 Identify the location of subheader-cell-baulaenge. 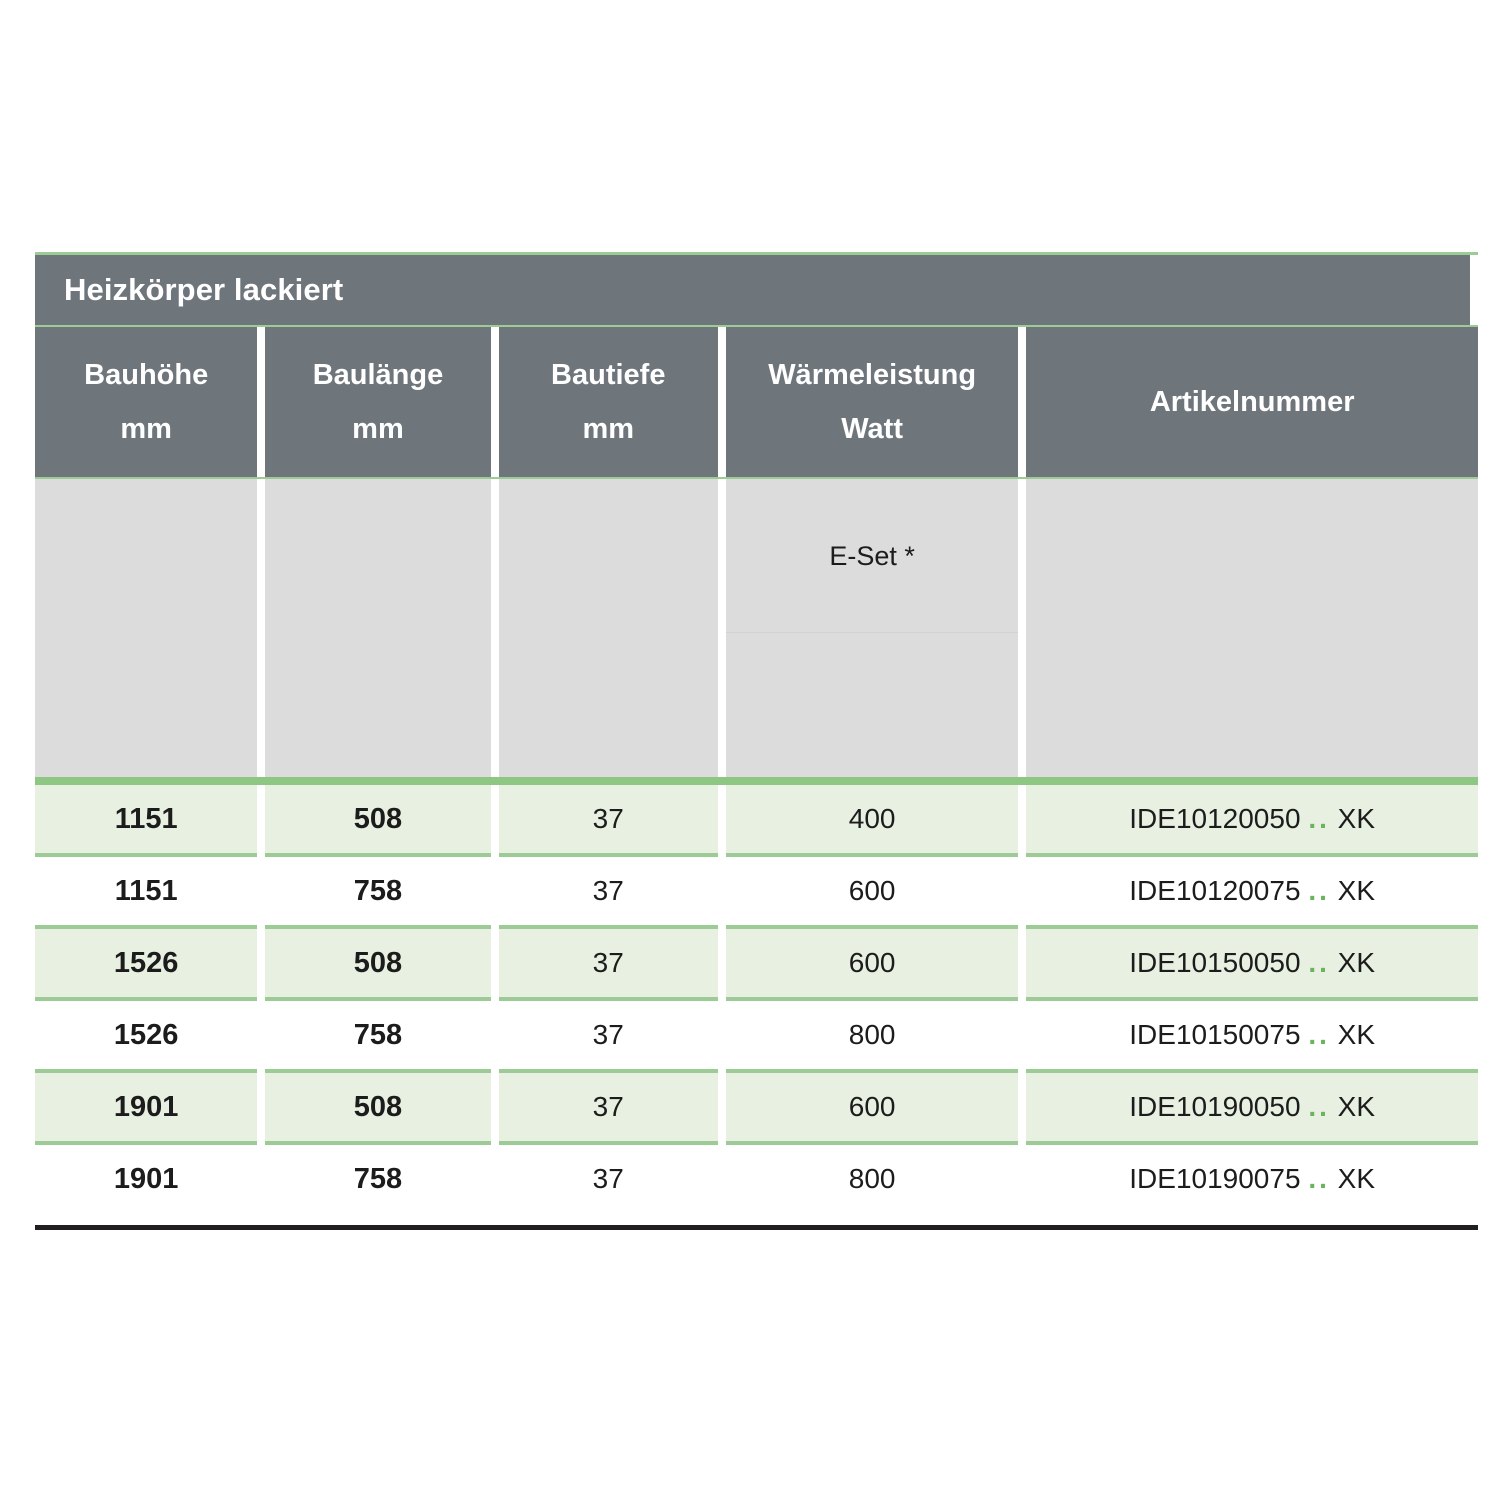
(378, 628).